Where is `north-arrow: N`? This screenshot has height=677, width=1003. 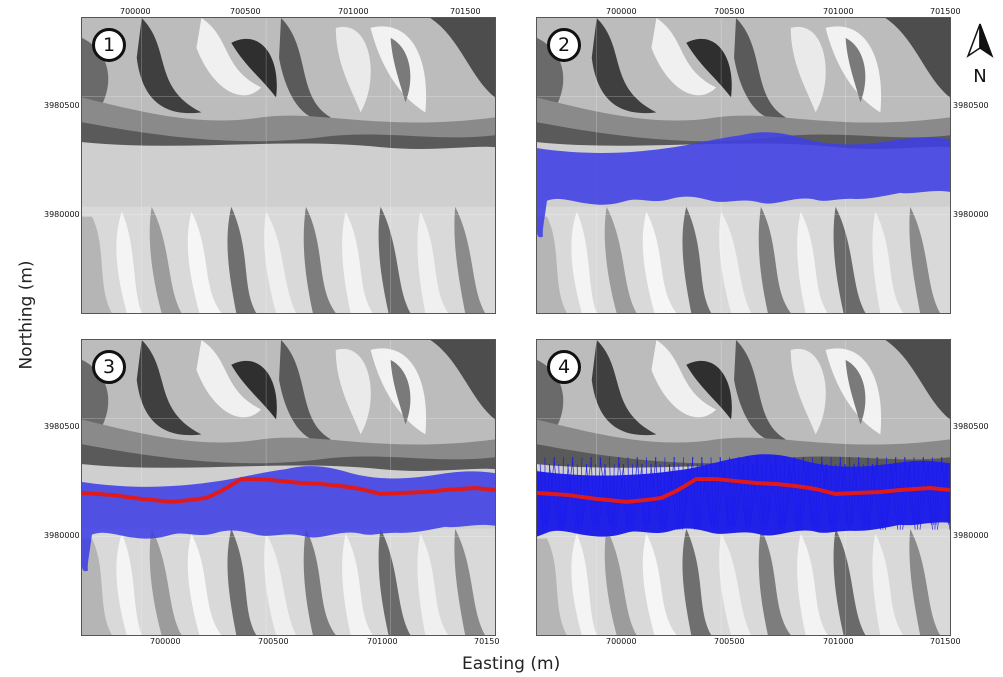
north-arrow: N is located at coordinates (980, 54).